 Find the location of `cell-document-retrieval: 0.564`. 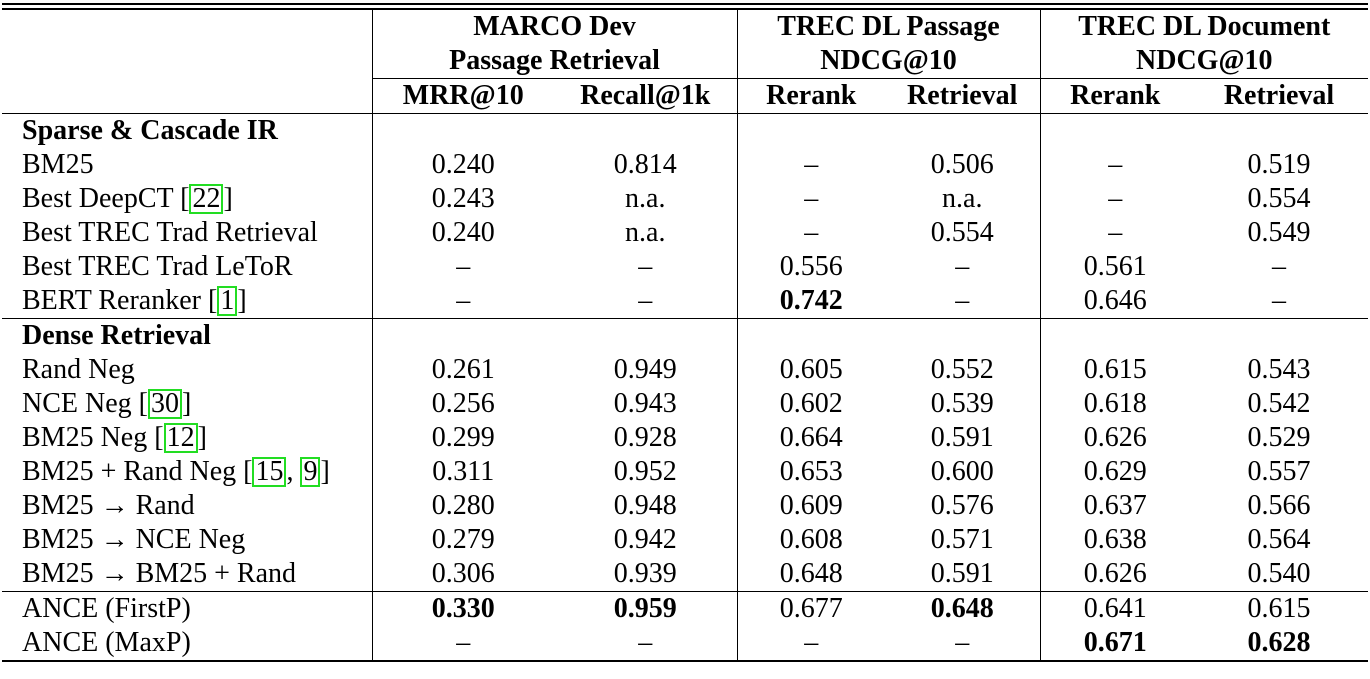

cell-document-retrieval: 0.564 is located at coordinates (1279, 539).